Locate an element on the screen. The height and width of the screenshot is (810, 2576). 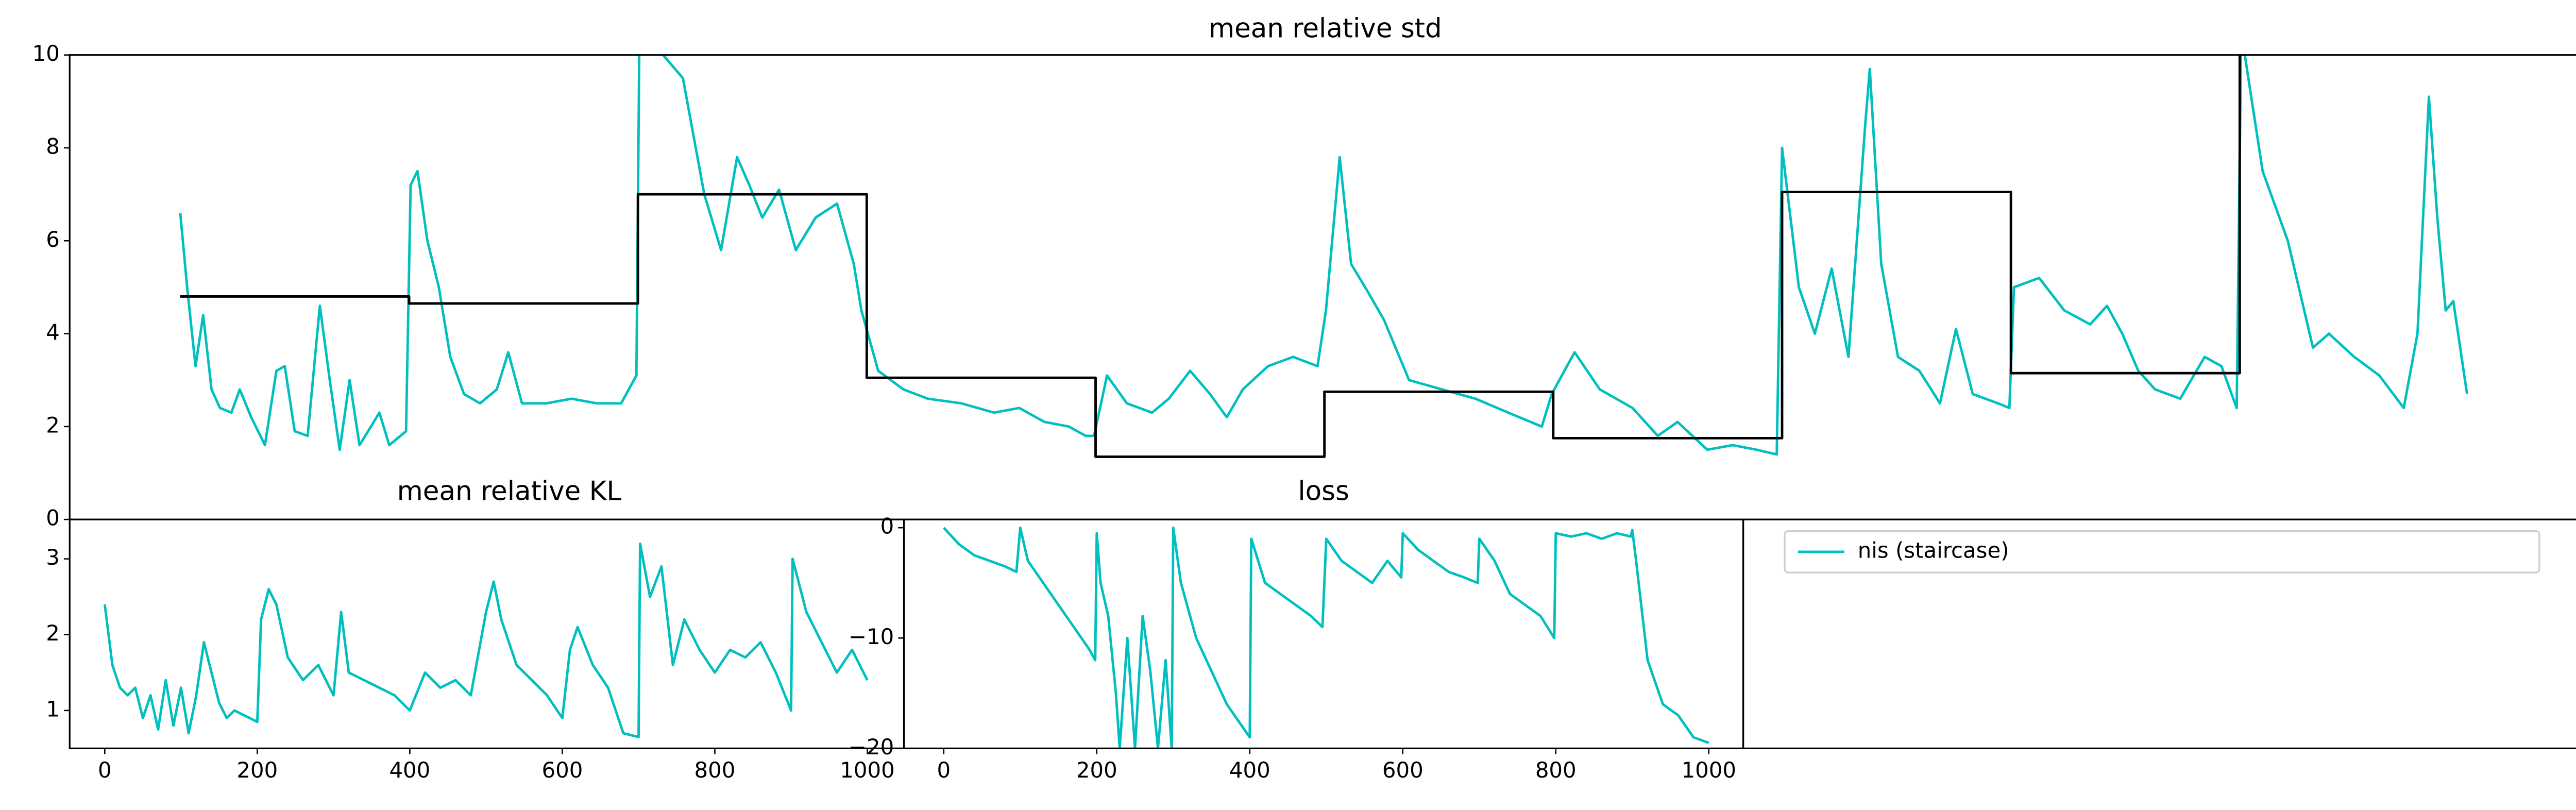
y-tick-label: −20 is located at coordinates (871, 747).